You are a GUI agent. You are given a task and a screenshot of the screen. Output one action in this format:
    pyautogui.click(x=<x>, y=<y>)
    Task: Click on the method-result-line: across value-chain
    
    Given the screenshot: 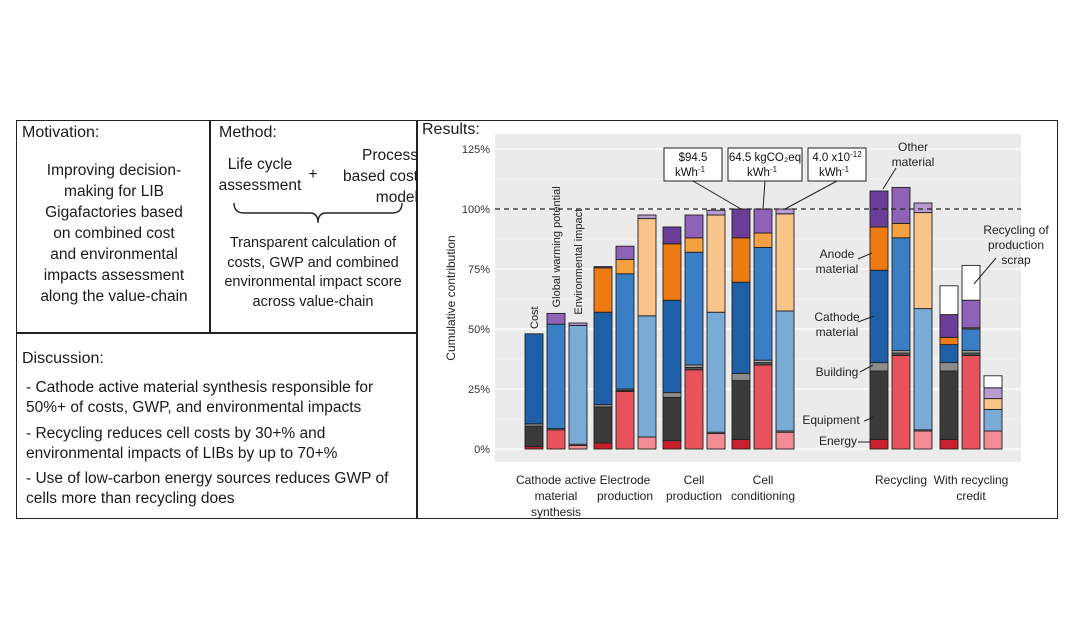 What is the action you would take?
    pyautogui.click(x=313, y=301)
    